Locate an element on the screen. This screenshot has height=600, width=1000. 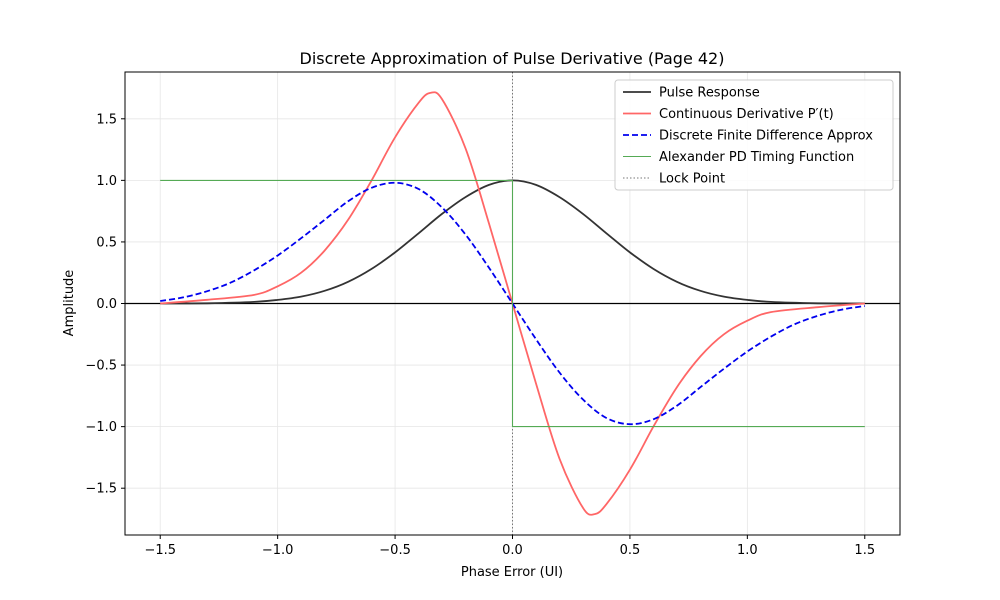
x-tick-label: −0.5 is located at coordinates (395, 550).